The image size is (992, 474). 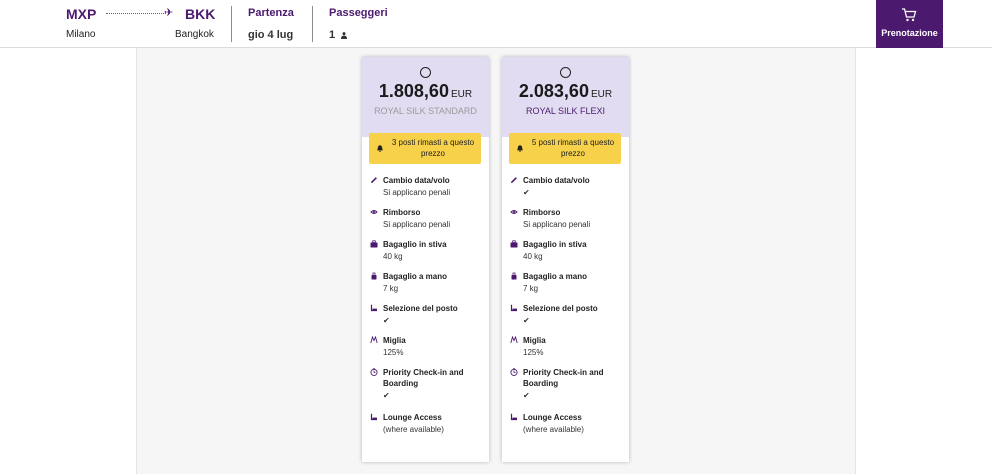 What do you see at coordinates (413, 91) in the screenshot?
I see `fare-price: 1.808,60` at bounding box center [413, 91].